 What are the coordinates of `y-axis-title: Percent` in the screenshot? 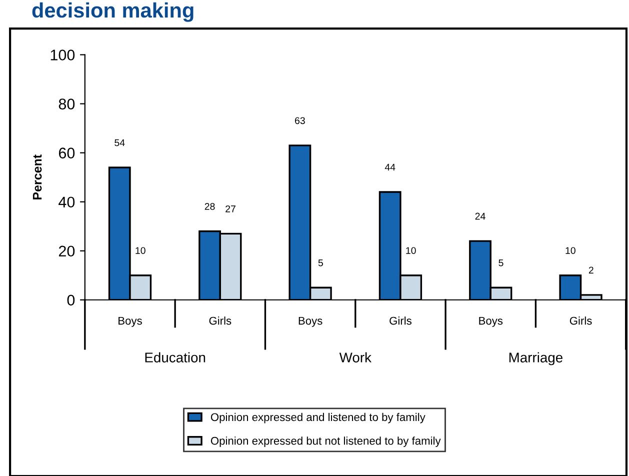 It's located at (37, 177).